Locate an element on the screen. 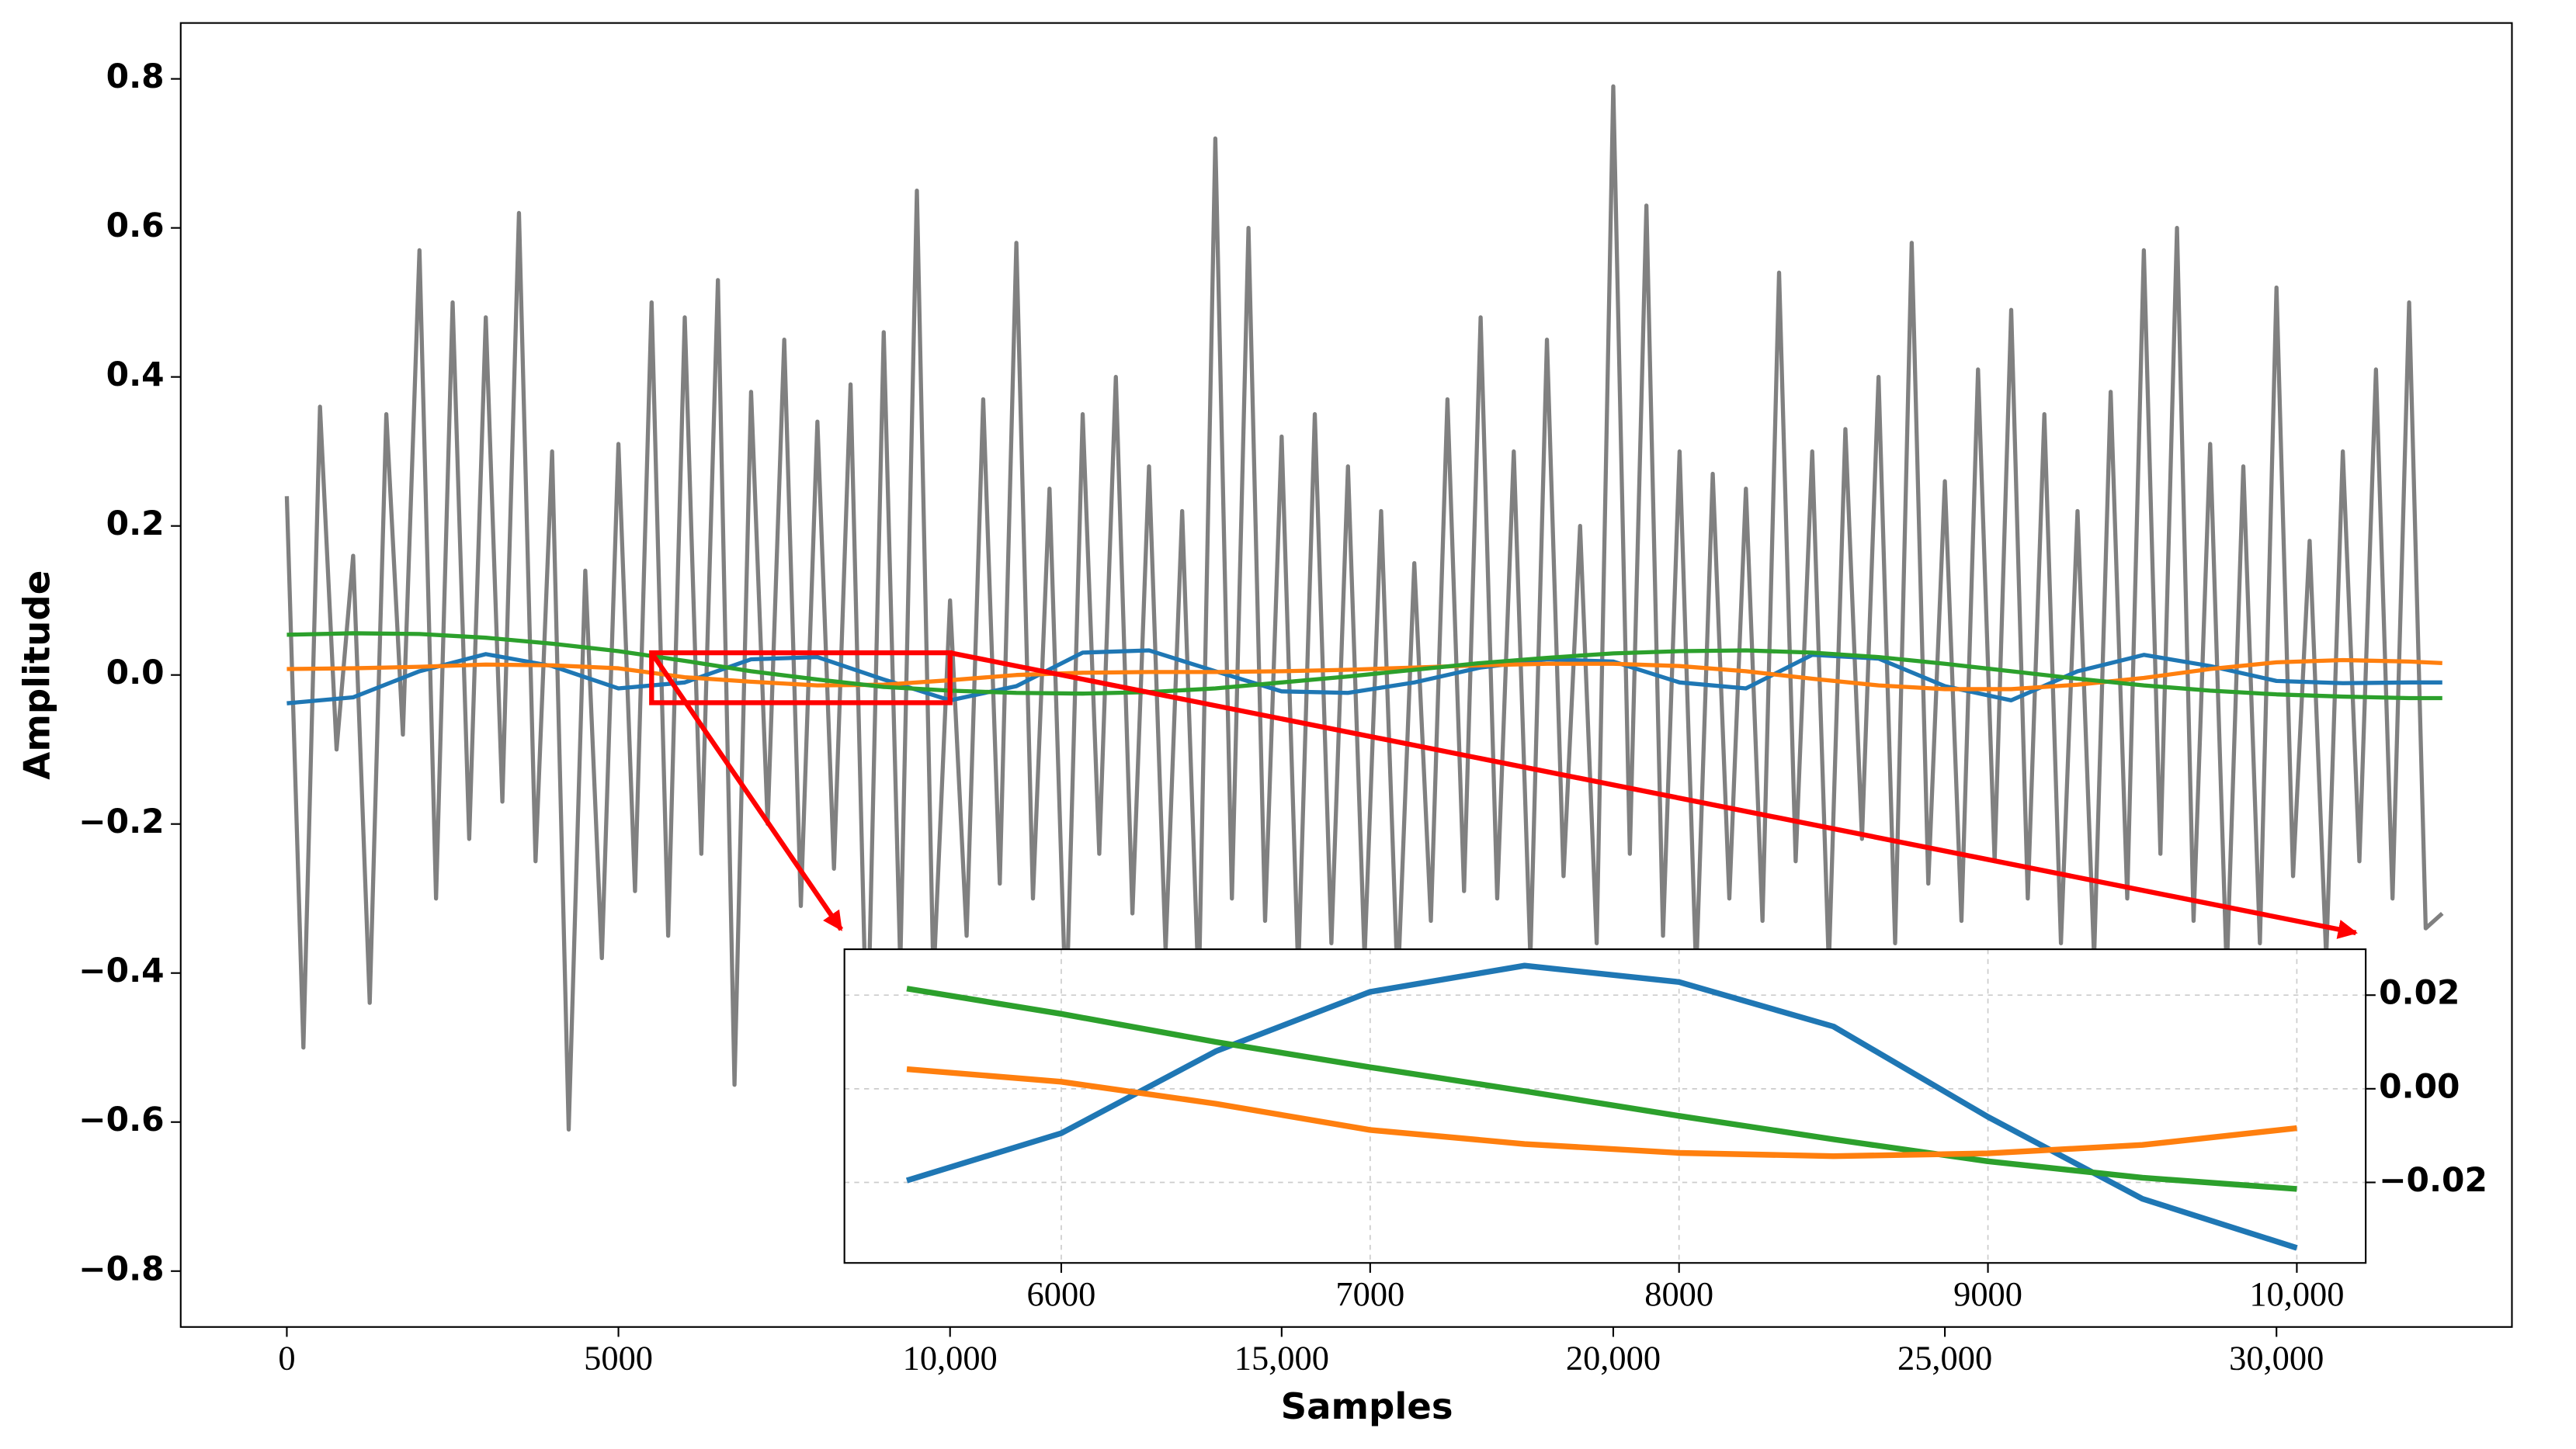  plot-frame is located at coordinates (1605, 1106).